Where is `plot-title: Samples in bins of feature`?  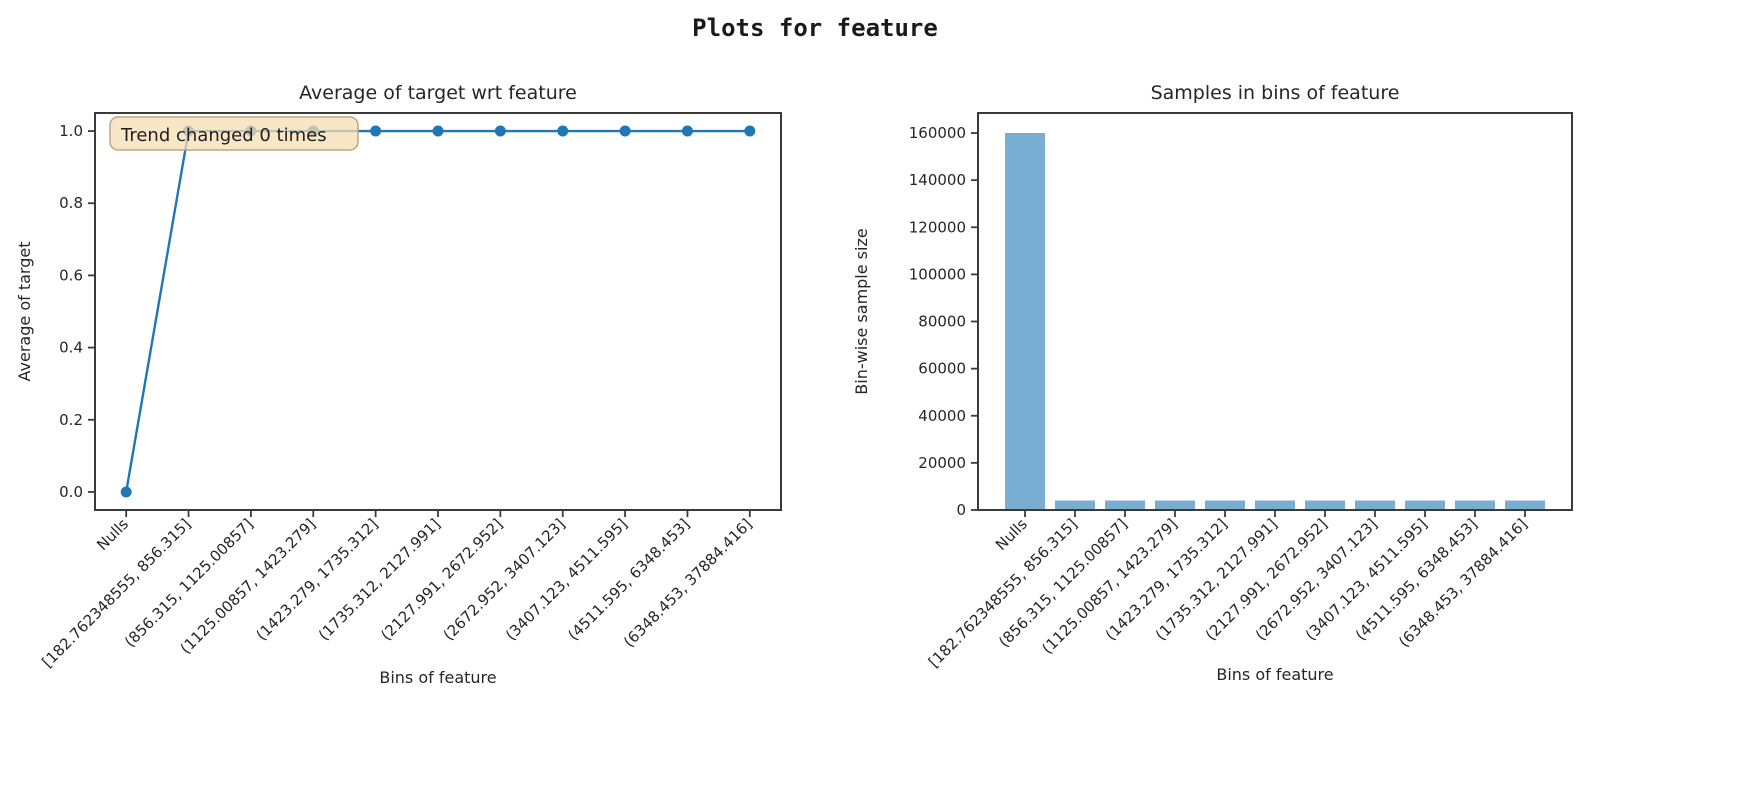
plot-title: Samples in bins of feature is located at coordinates (1275, 93).